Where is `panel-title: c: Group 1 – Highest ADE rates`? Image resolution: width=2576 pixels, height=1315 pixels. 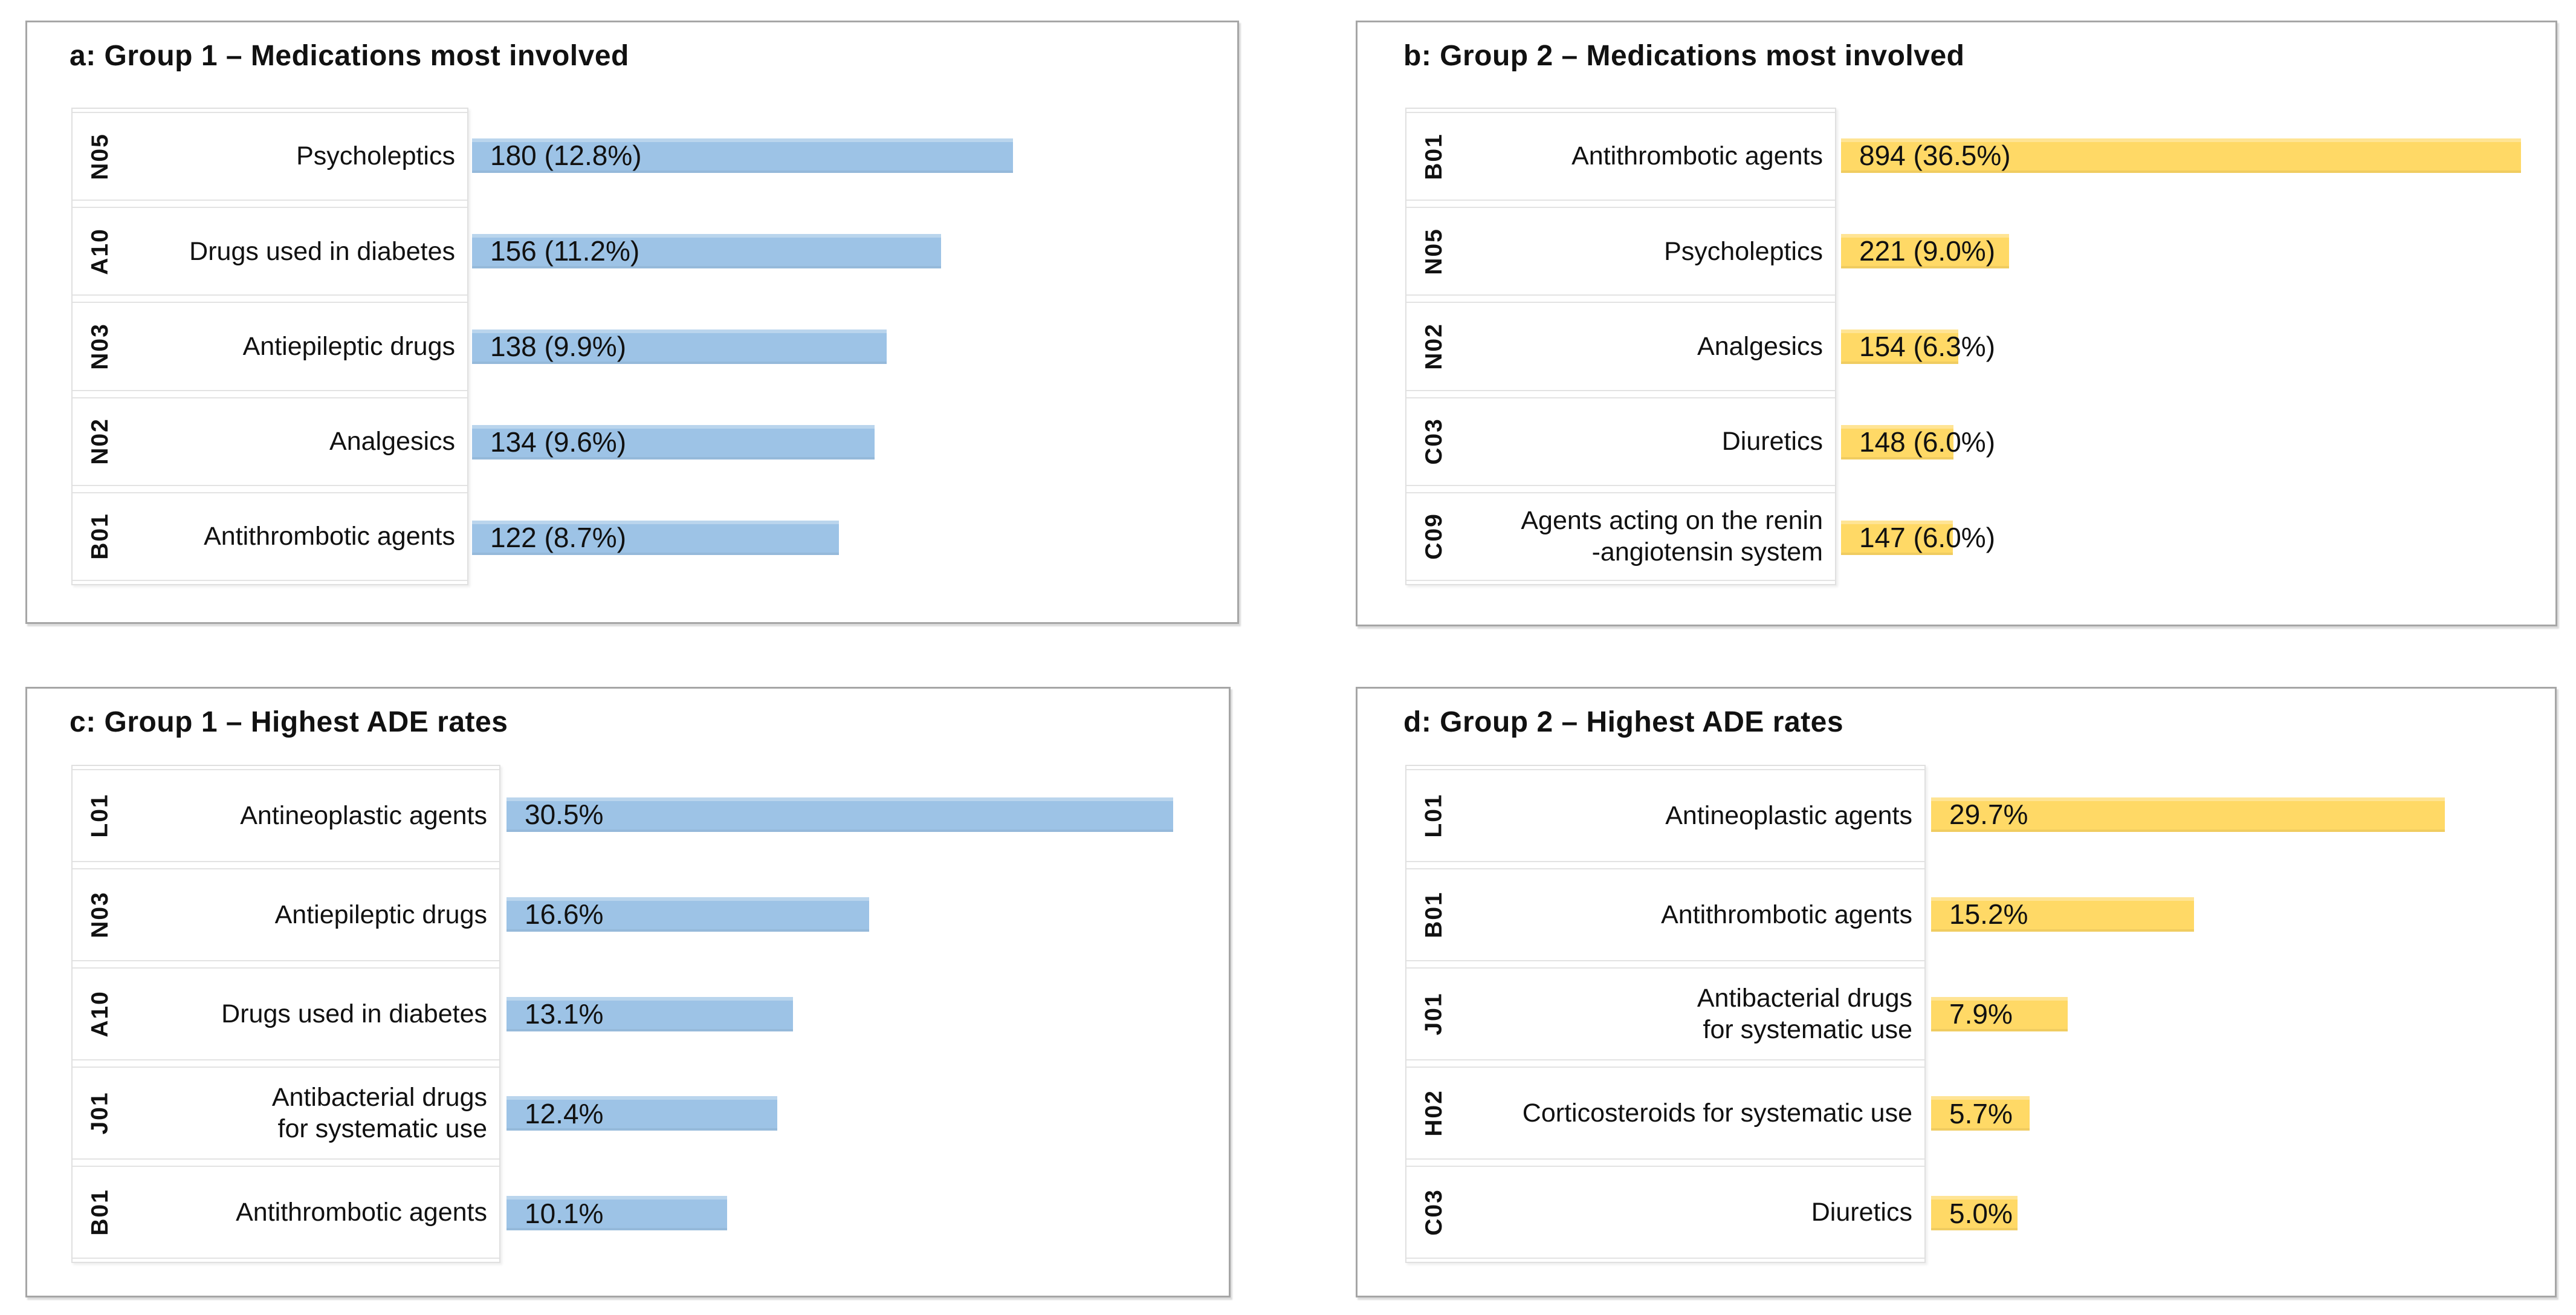
panel-title: c: Group 1 – Highest ADE rates is located at coordinates (289, 722).